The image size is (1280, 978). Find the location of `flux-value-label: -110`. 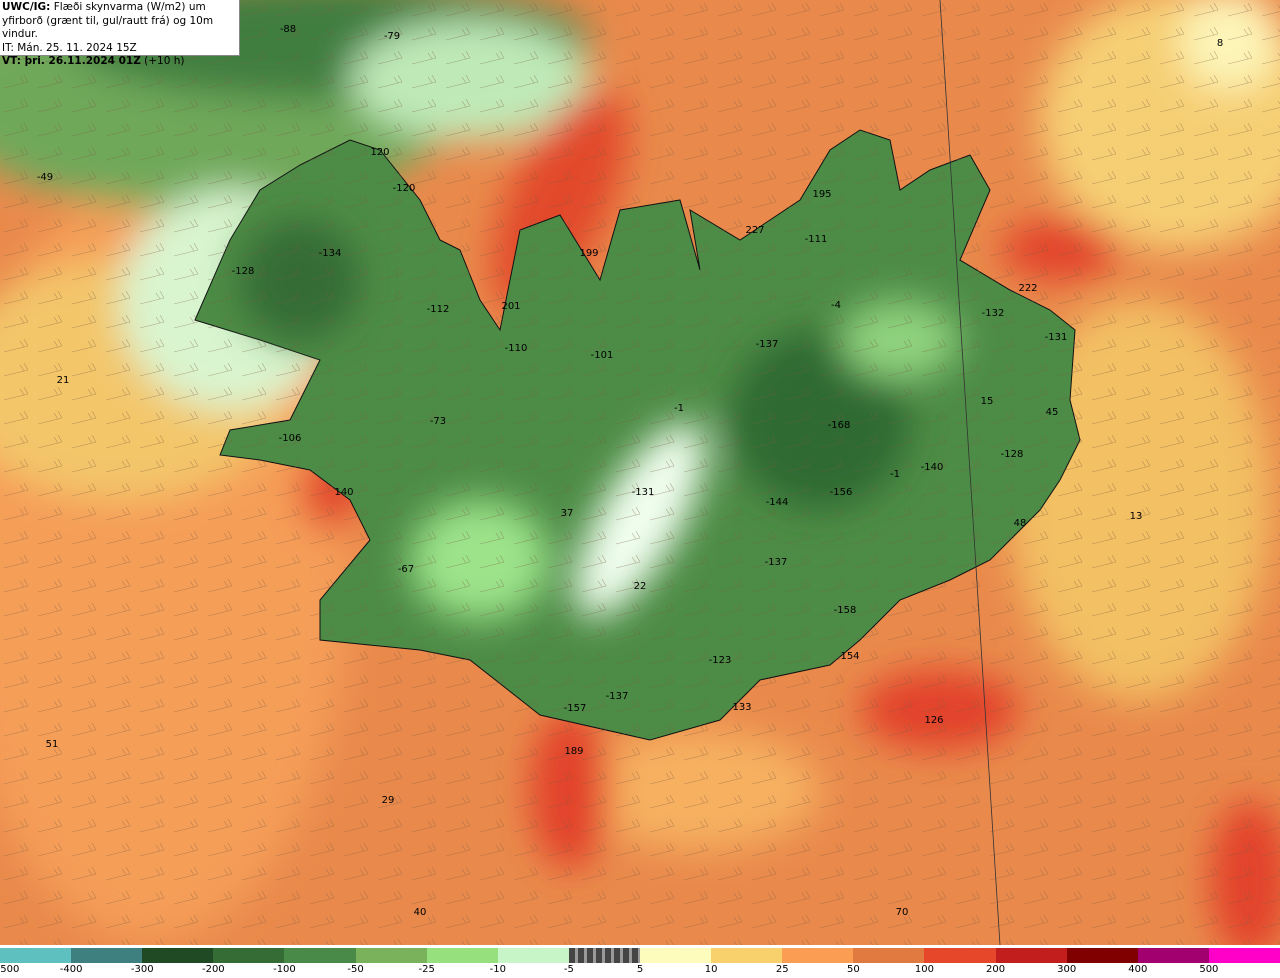

flux-value-label: -110 is located at coordinates (516, 348).